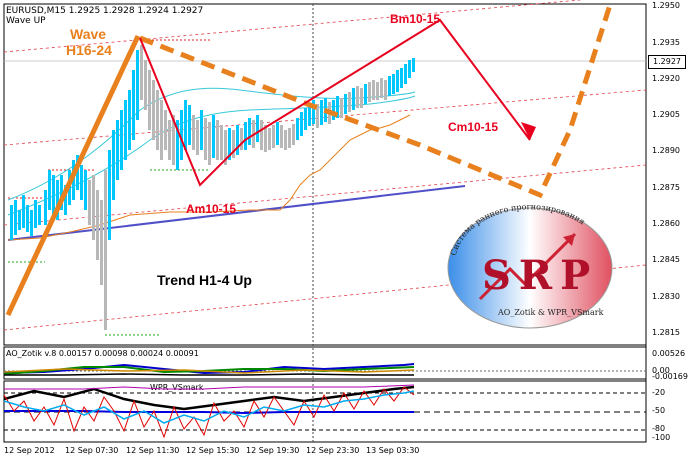 This screenshot has height=460, width=688. I want to click on wpr-subwindow, so click(325, 411).